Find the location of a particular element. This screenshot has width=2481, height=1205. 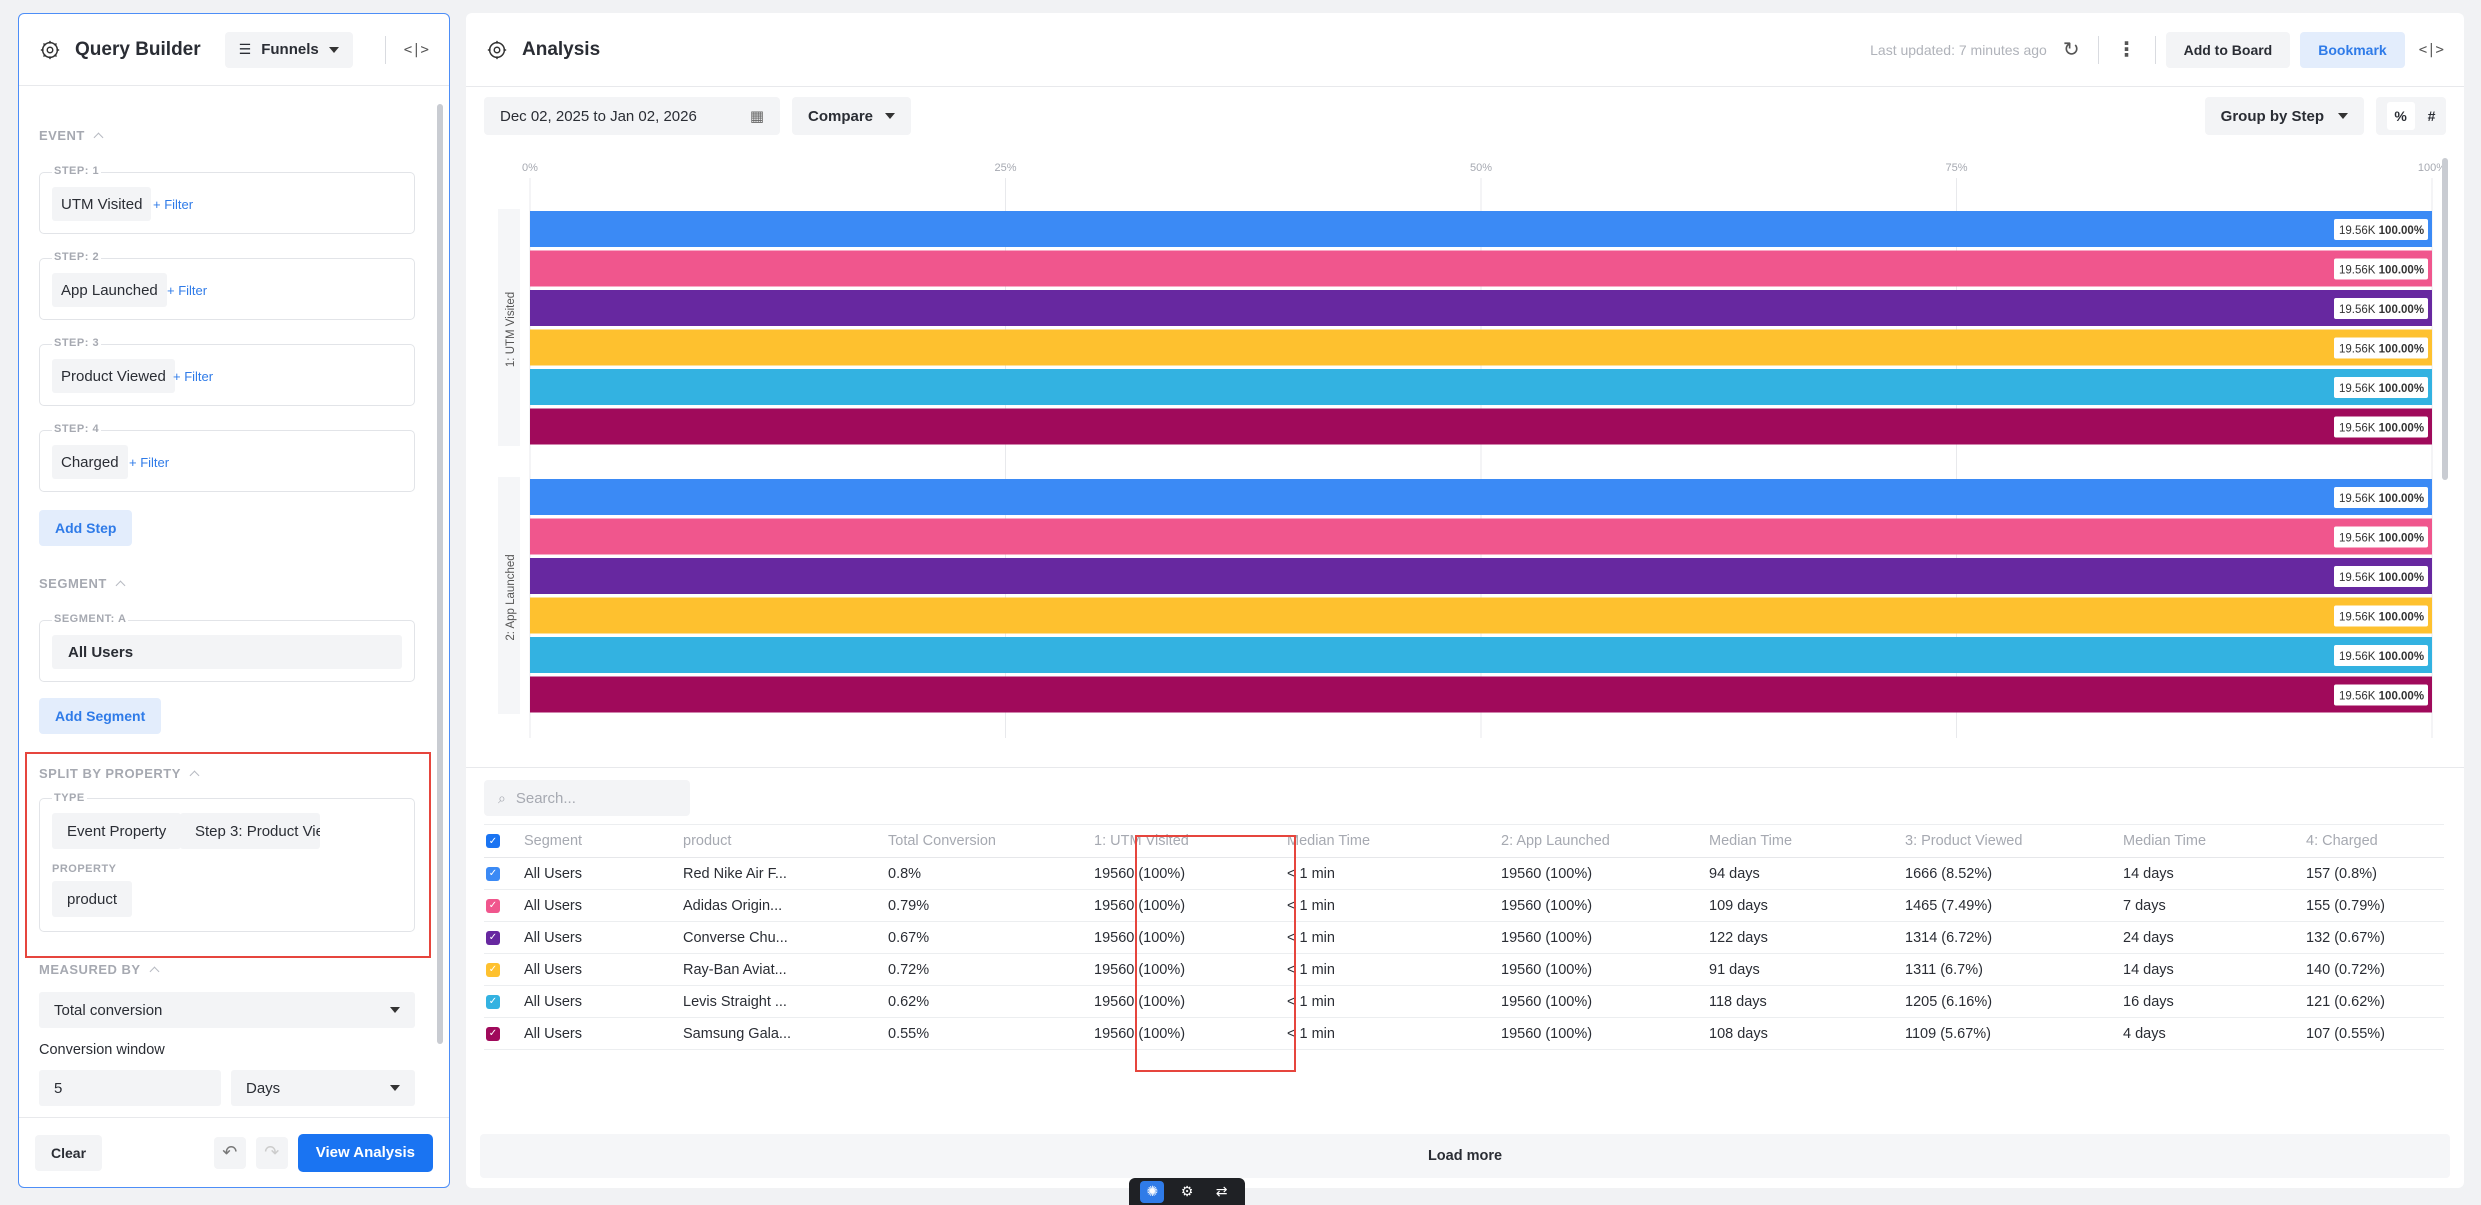

funnels-dropdown: ☰ Funnels is located at coordinates (288, 49).